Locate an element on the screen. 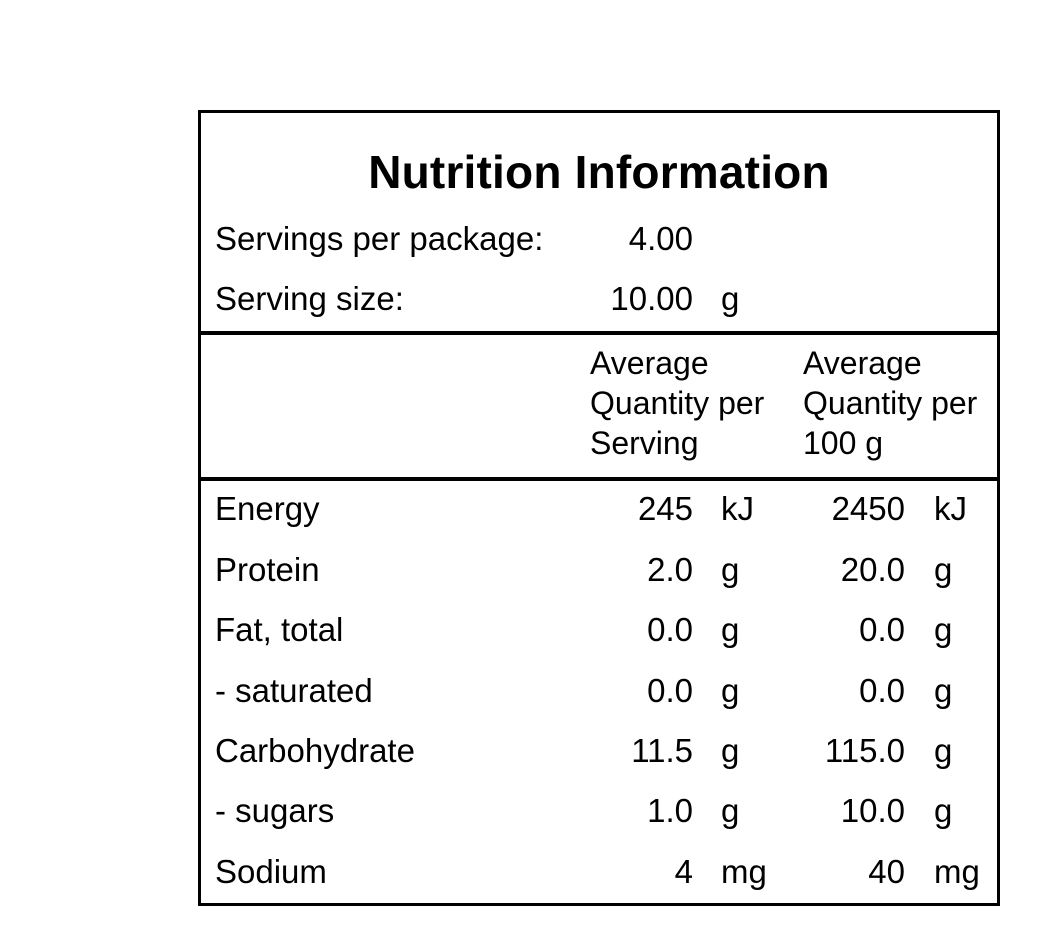 The width and height of the screenshot is (1048, 950). nutrient-name: Sodium is located at coordinates (271, 871).